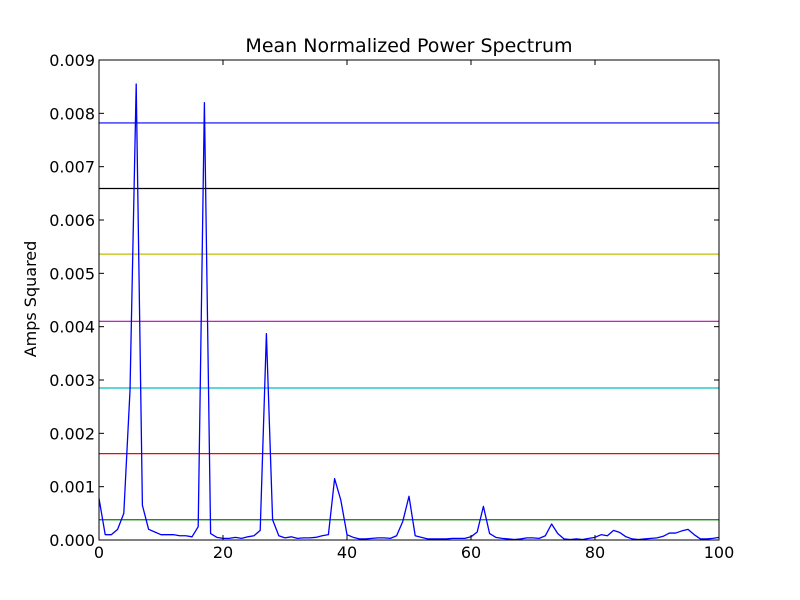 This screenshot has height=600, width=800. What do you see at coordinates (719, 552) in the screenshot?
I see `x-tick-label: 100` at bounding box center [719, 552].